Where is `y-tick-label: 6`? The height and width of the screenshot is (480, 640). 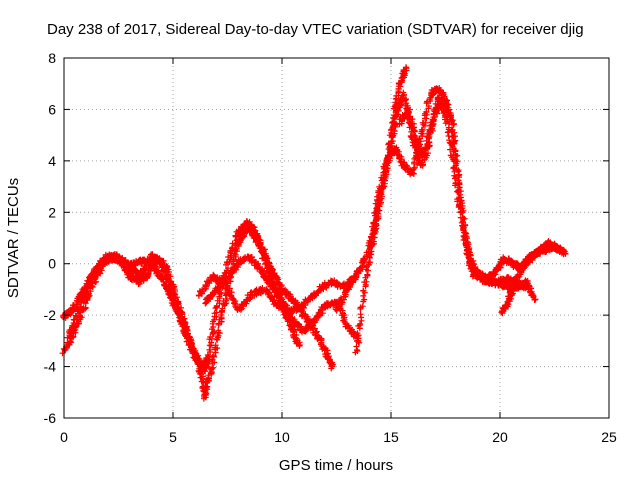 y-tick-label: 6 is located at coordinates (52, 109).